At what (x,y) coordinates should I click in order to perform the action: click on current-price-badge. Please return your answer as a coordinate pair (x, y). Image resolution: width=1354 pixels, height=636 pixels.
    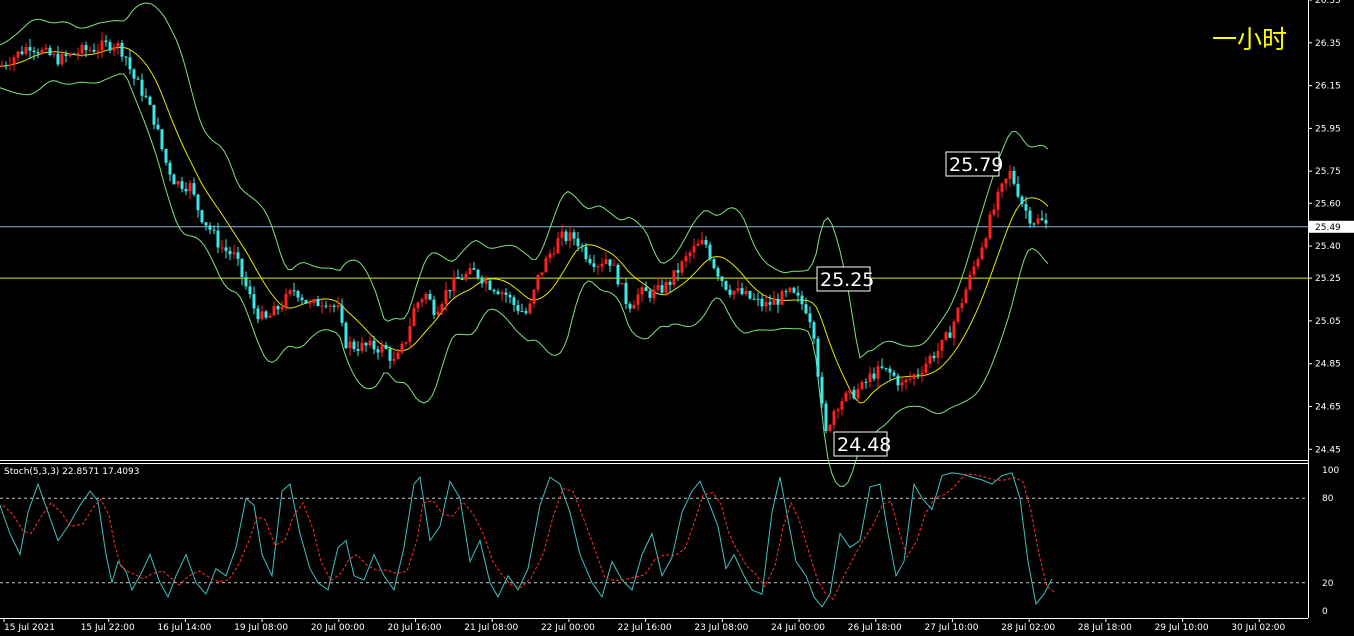
    Looking at the image, I should click on (1331, 226).